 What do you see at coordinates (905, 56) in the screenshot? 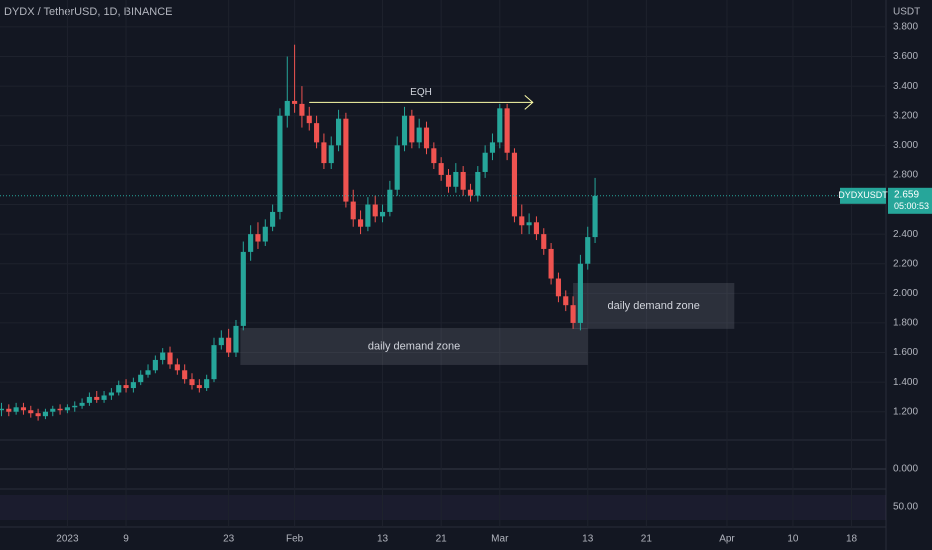
I see `y-tick-label: 3.600` at bounding box center [905, 56].